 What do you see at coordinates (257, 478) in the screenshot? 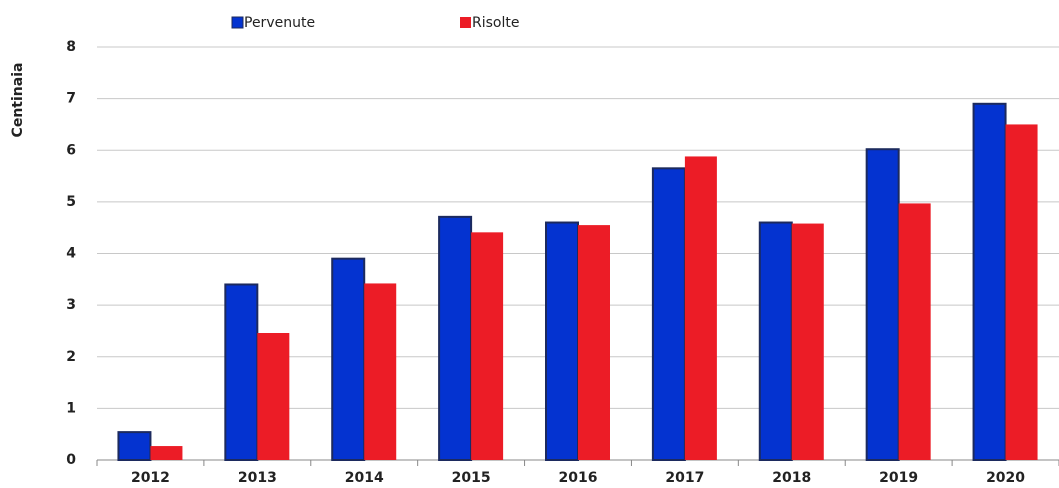
I see `x-tick-label: 2013` at bounding box center [257, 478].